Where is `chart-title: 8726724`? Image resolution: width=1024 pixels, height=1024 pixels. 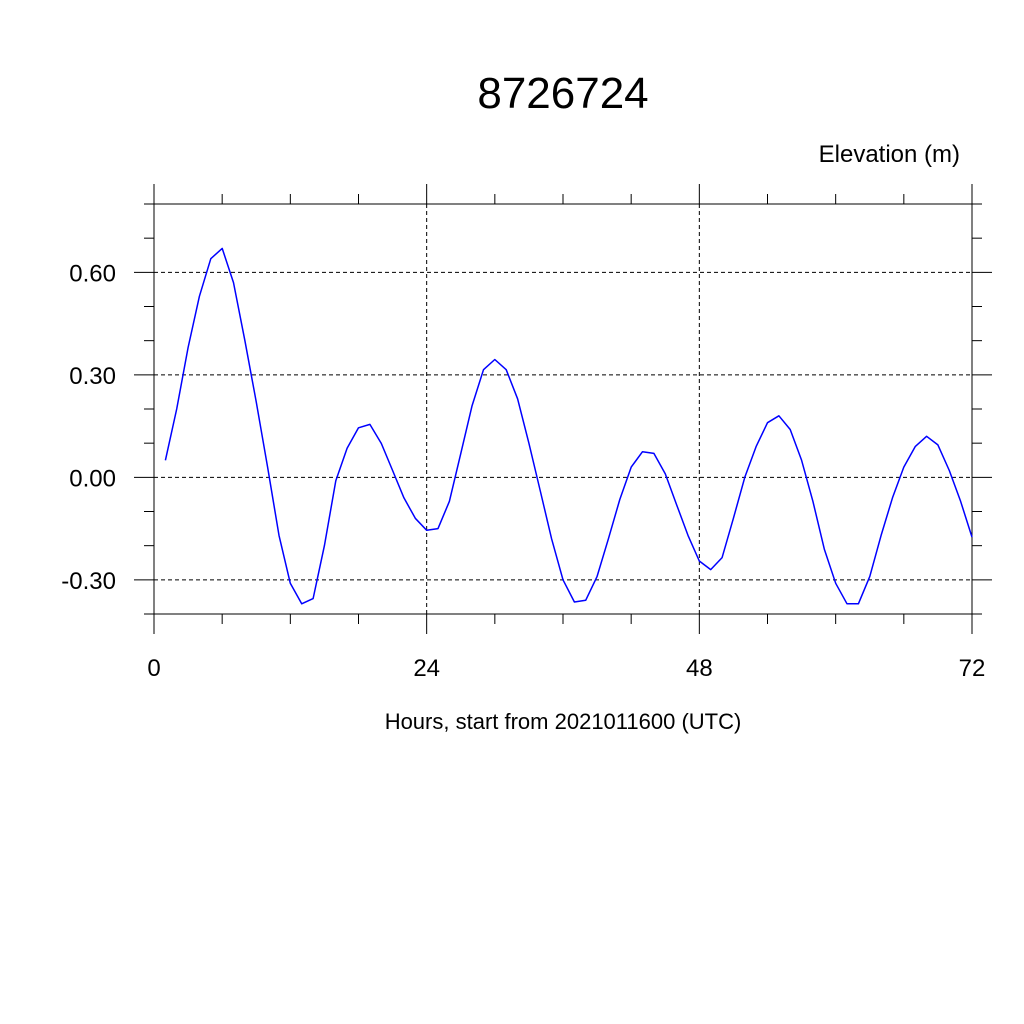
chart-title: 8726724 is located at coordinates (562, 93).